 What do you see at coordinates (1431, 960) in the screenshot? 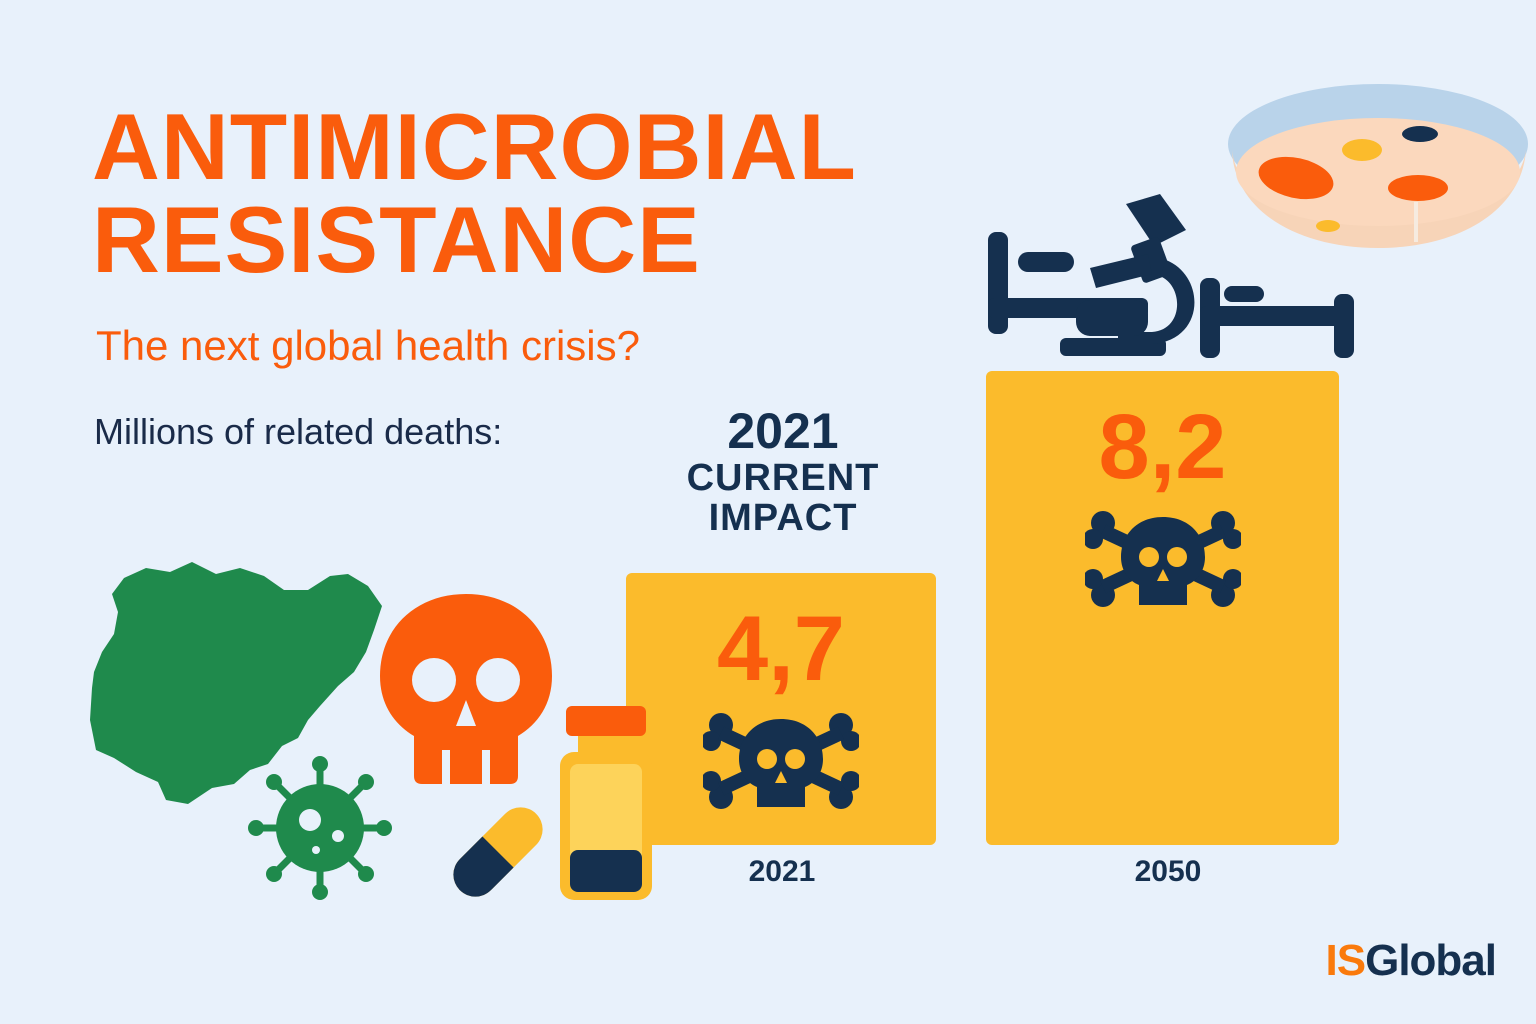
I see `logo-part-global: Global` at bounding box center [1431, 960].